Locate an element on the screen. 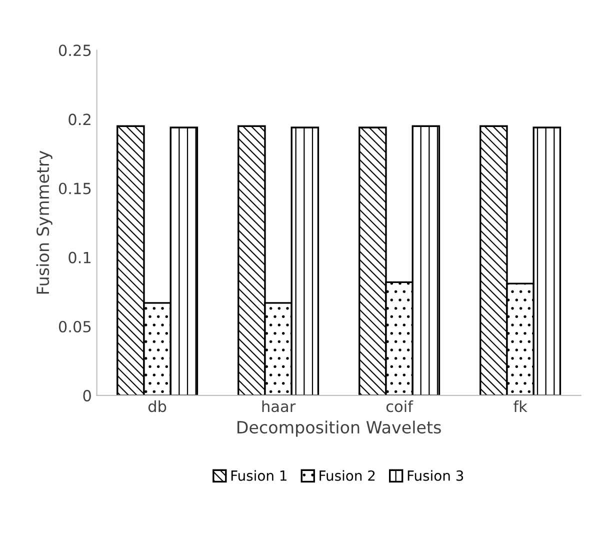  y-tick-label: 0.1 is located at coordinates (79, 258).